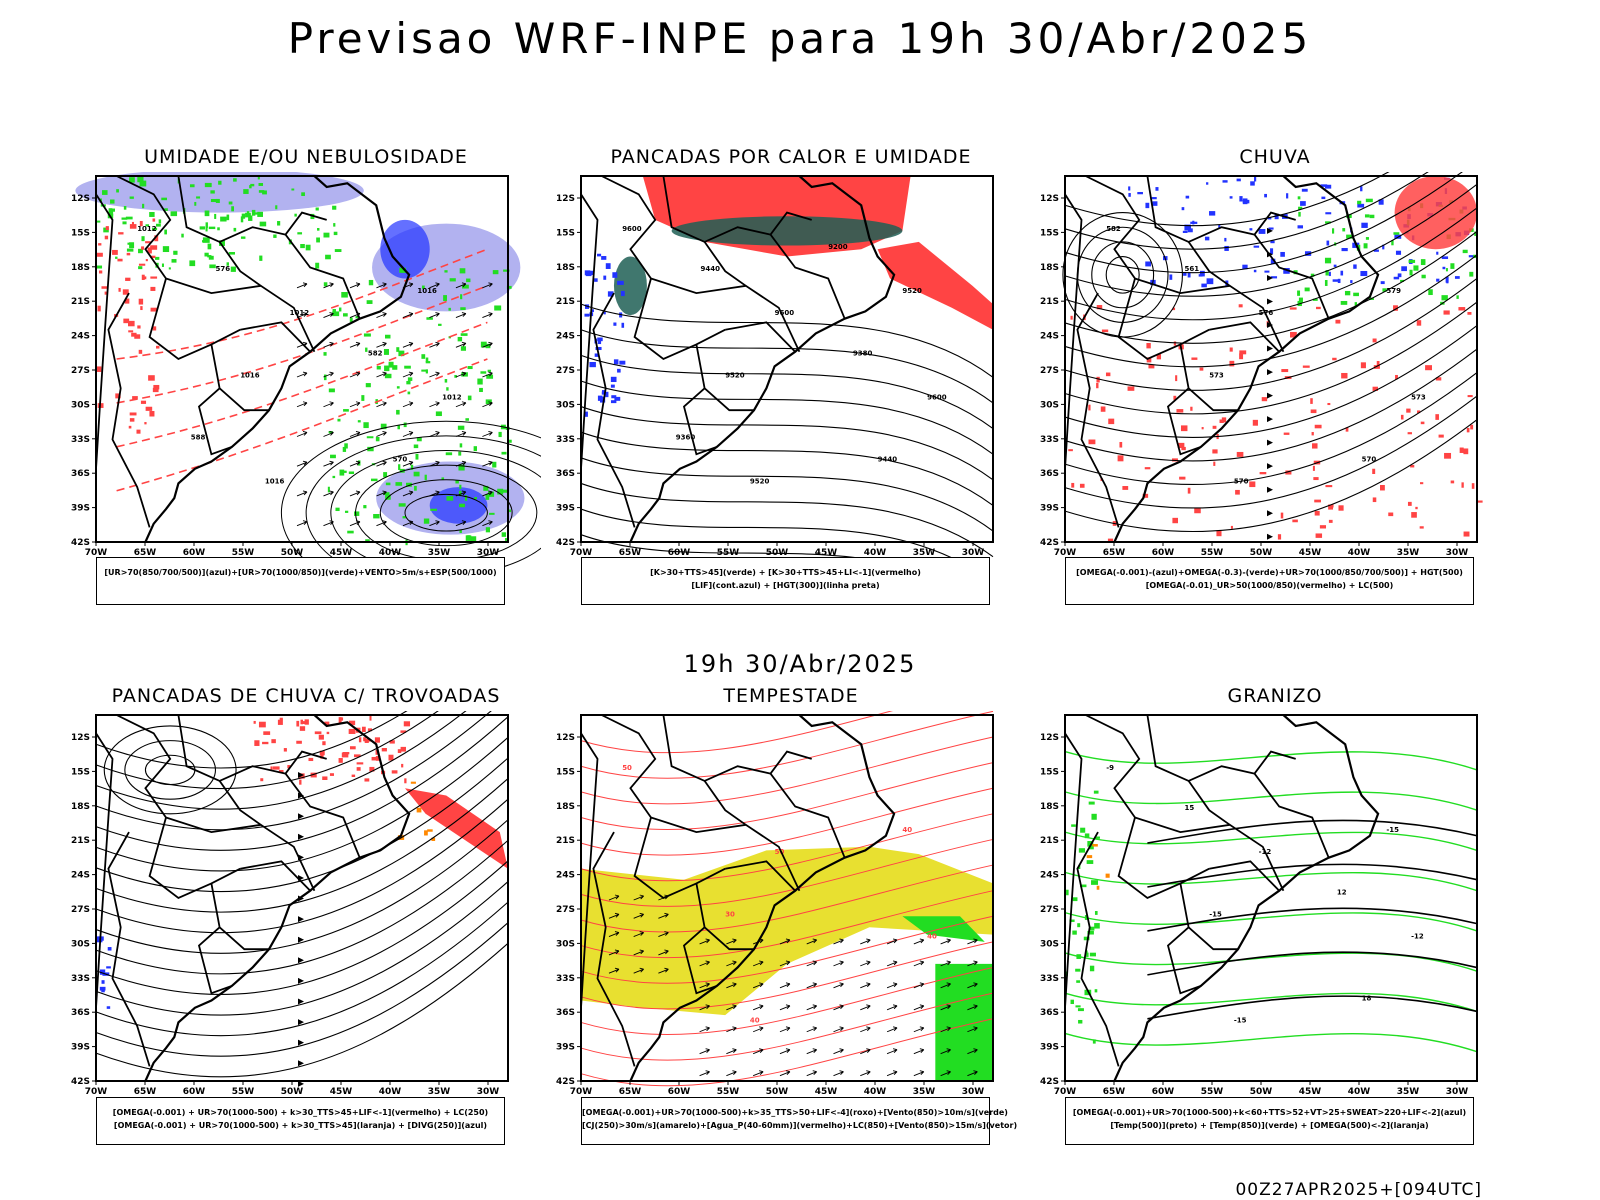 This screenshot has height=1200, width=1600. Describe the element at coordinates (785, 313) in the screenshot. I see `contour-label: 9600` at that location.